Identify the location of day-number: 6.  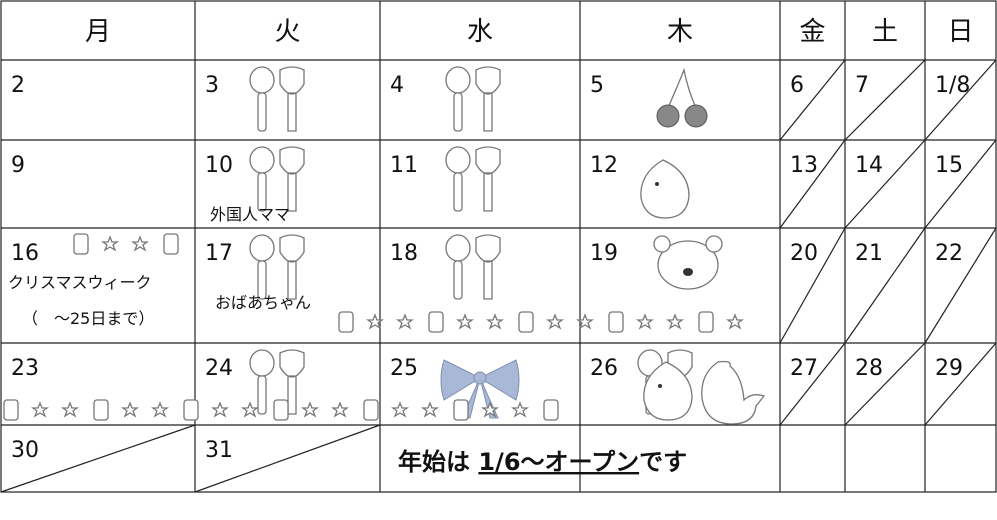
(797, 85).